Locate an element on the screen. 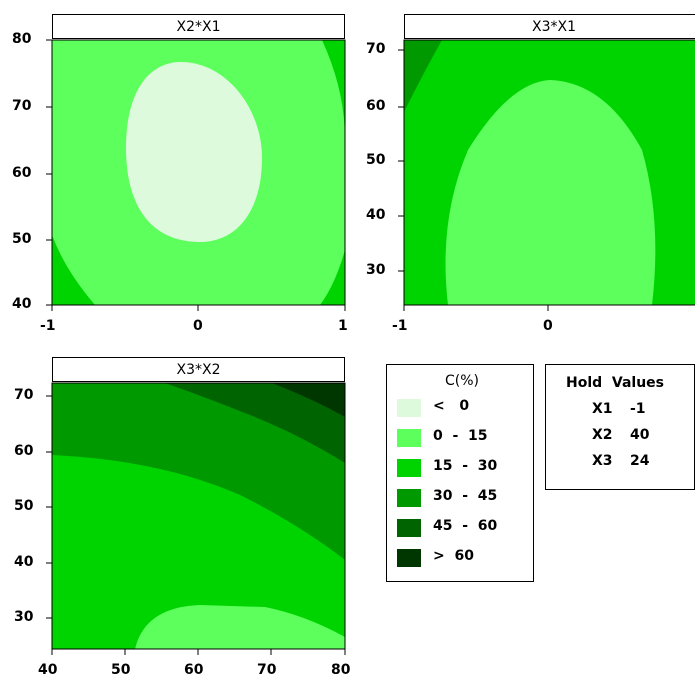  legend-range-label: 0 - 15 is located at coordinates (460, 436).